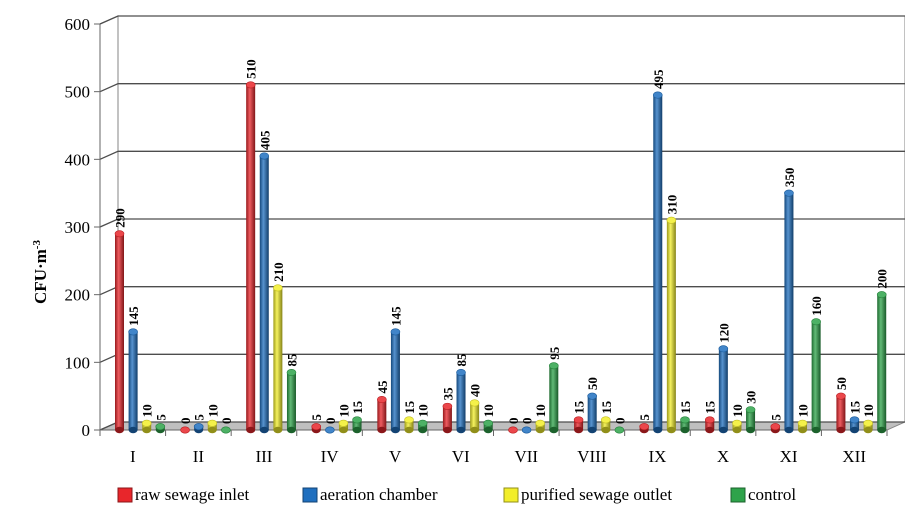 The image size is (905, 521). I want to click on bar-raw-sewage-inlet-X, so click(709, 425).